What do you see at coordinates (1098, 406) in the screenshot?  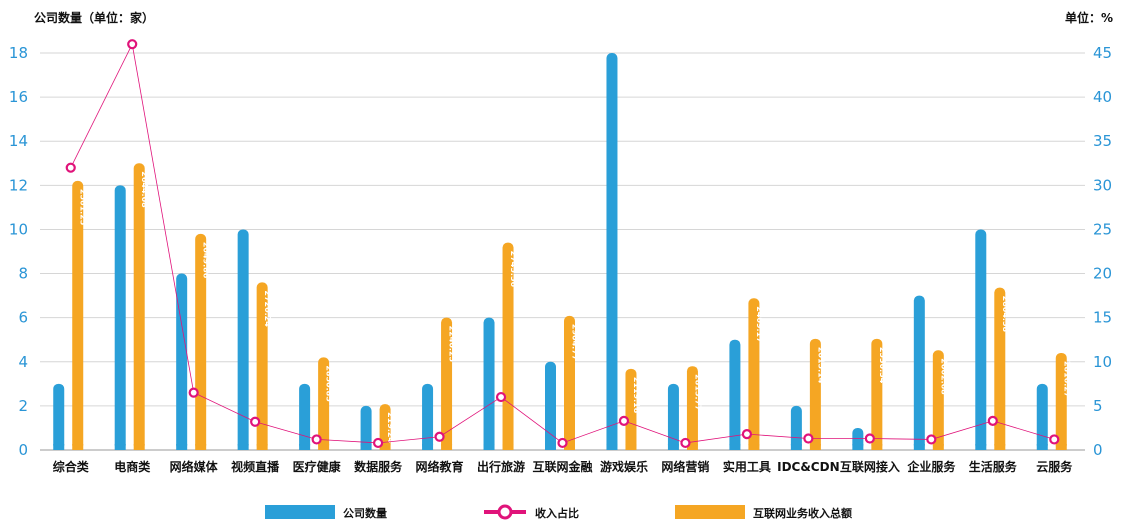 I see `right-tick-label: 5` at bounding box center [1098, 406].